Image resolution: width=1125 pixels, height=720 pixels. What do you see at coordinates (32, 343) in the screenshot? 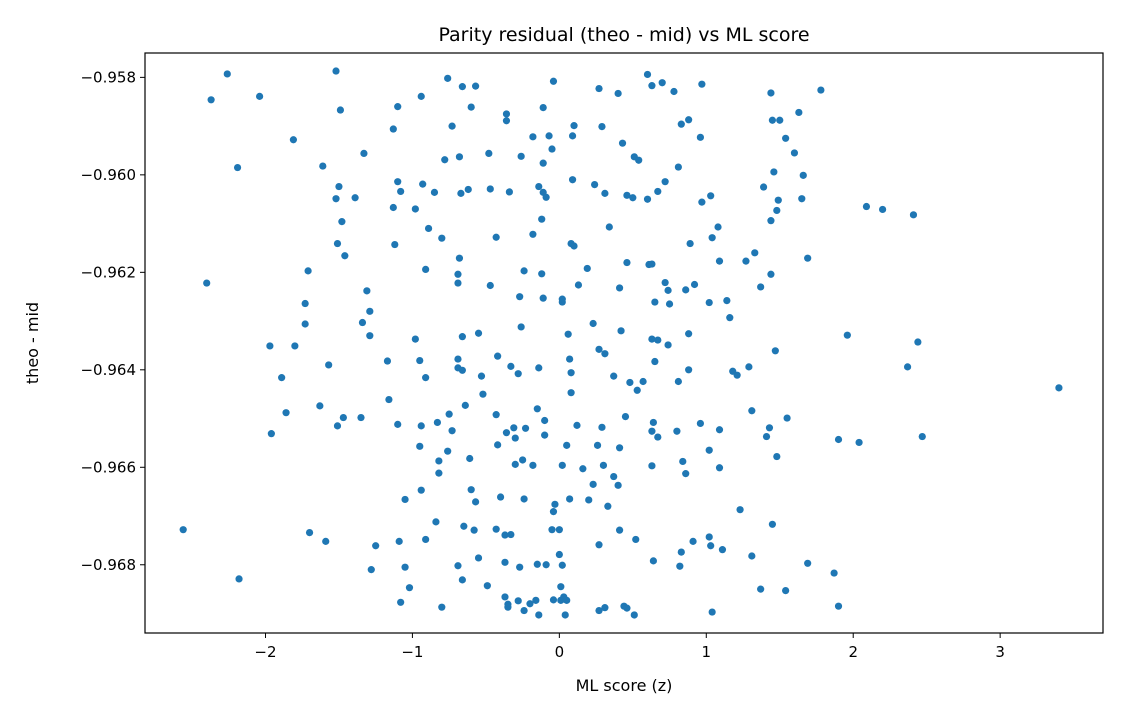
I see `y-axis-label: theo - mid` at bounding box center [32, 343].